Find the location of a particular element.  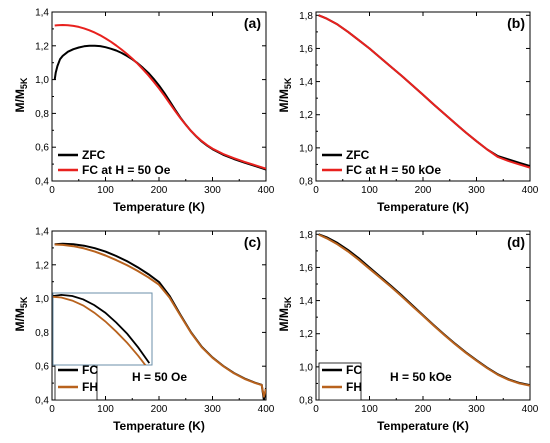

panel-label: (c) is located at coordinates (252, 242).